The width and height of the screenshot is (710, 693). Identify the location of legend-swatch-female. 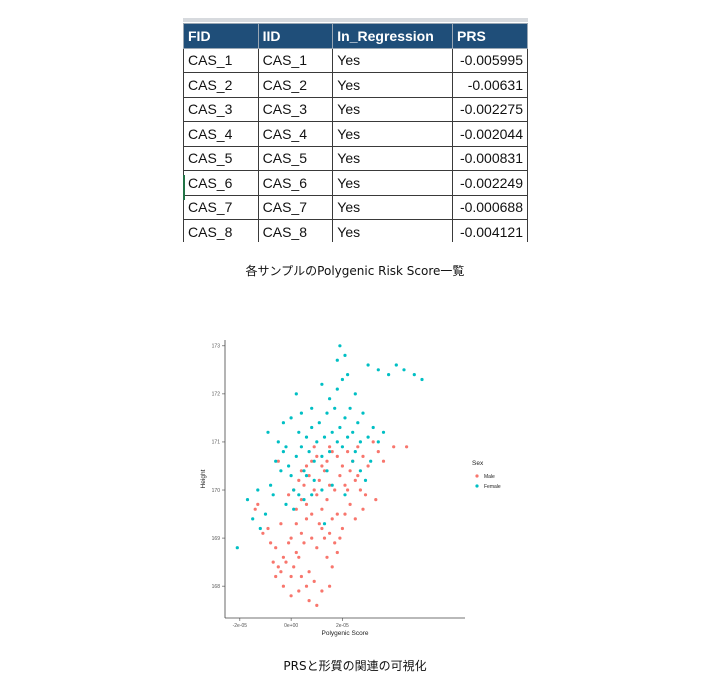
(477, 486).